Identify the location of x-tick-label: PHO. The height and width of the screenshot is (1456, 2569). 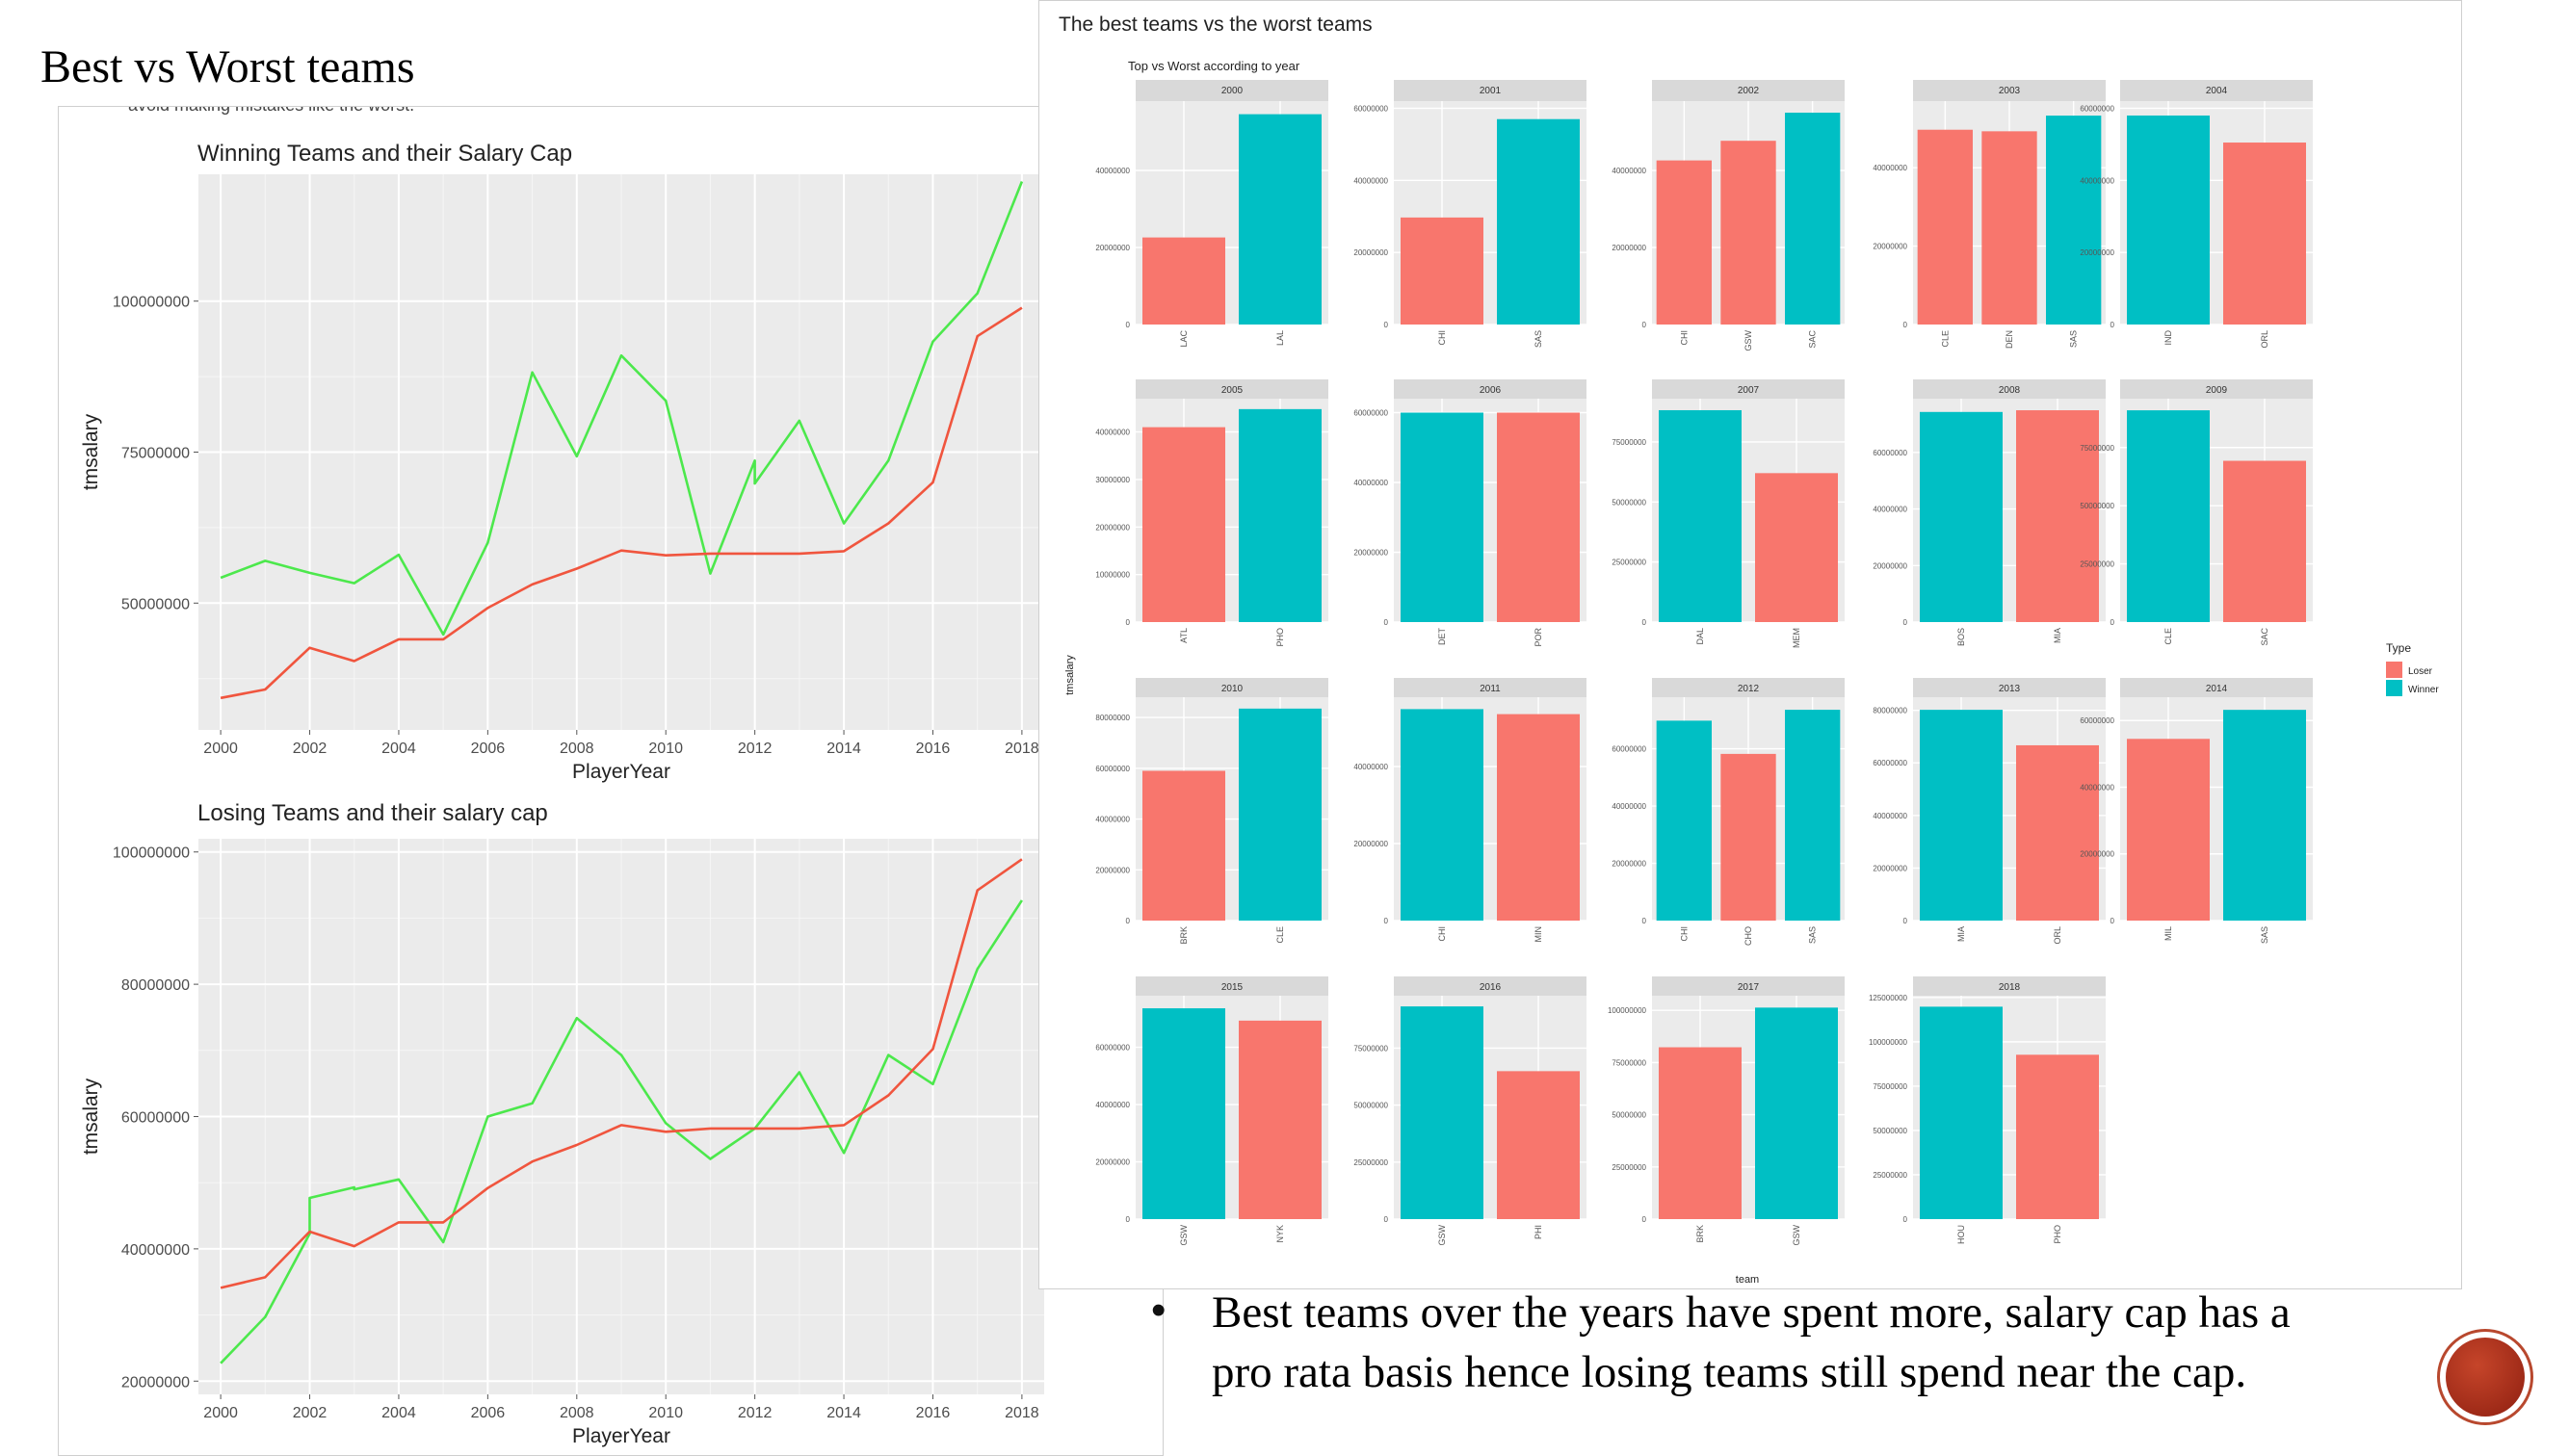
(2057, 1234).